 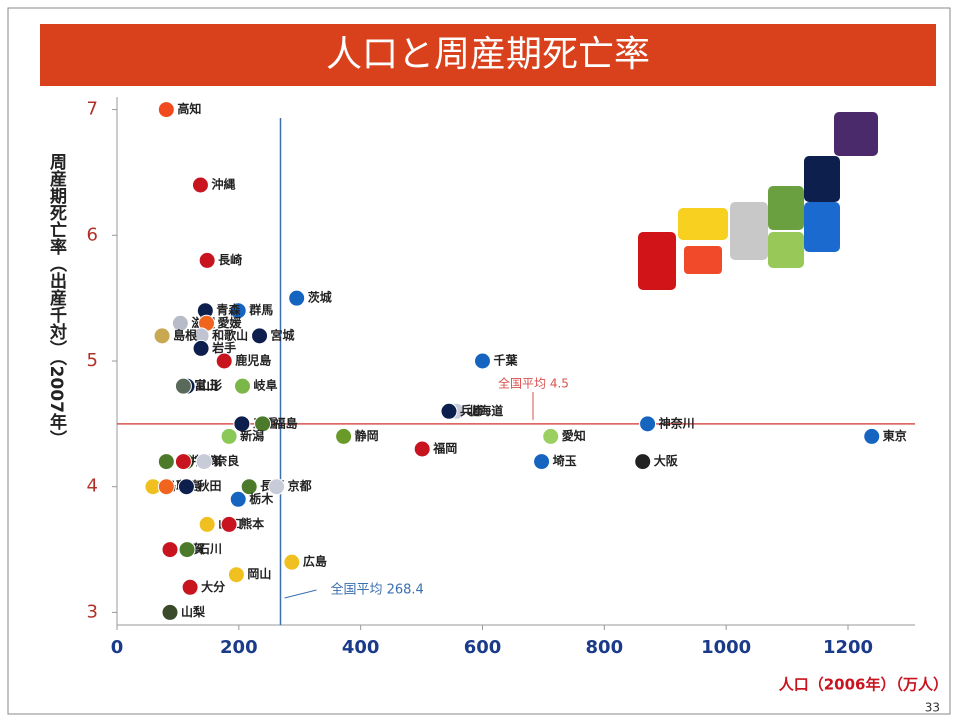 I want to click on point-label: 広島, so click(x=315, y=561).